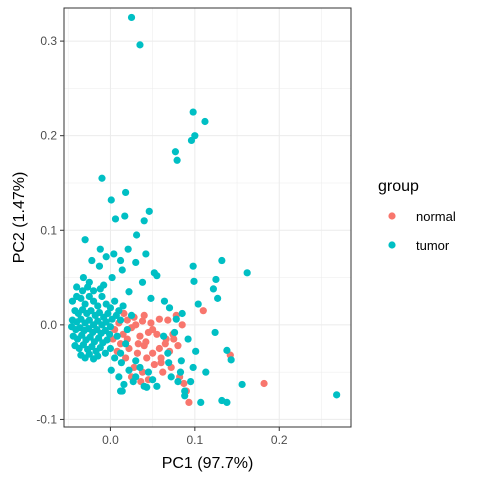 The image size is (480, 485). What do you see at coordinates (392, 216) in the screenshot?
I see `legend-key-normal` at bounding box center [392, 216].